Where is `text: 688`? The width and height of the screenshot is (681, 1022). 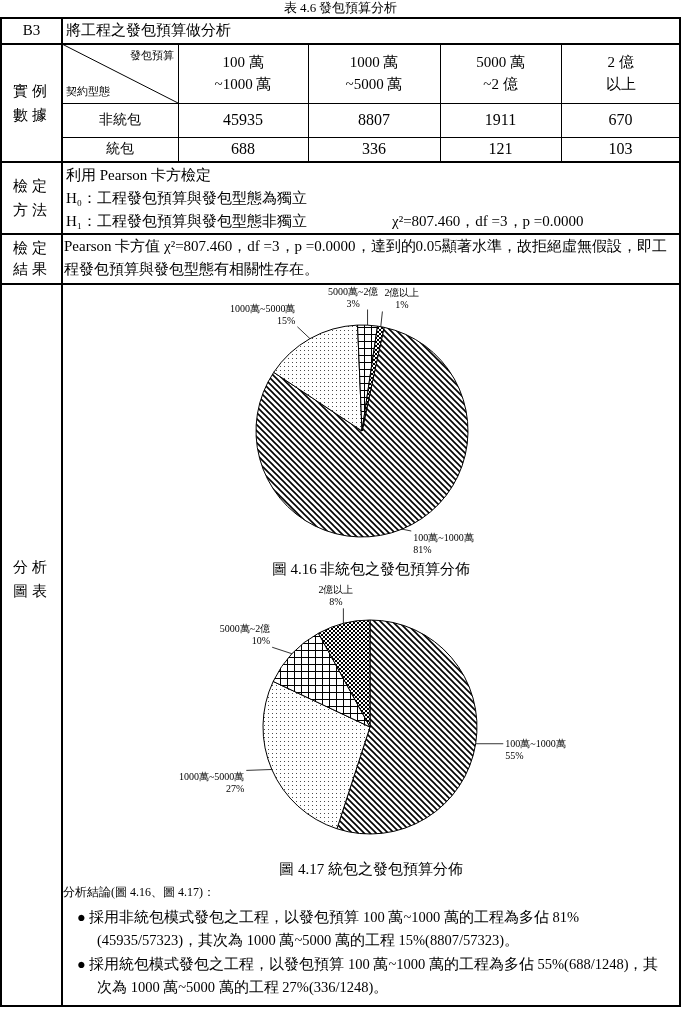 text: 688 is located at coordinates (243, 149).